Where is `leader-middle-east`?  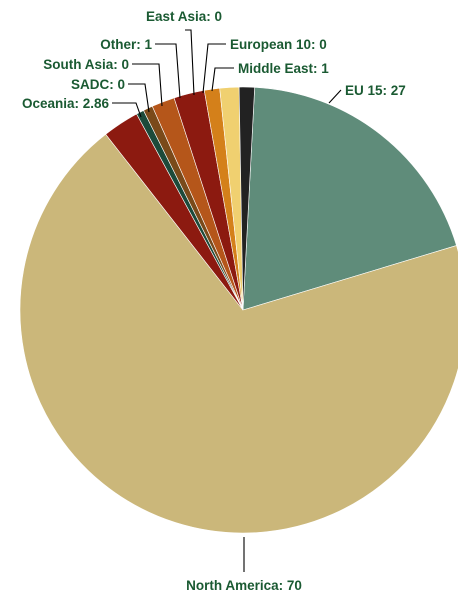 leader-middle-east is located at coordinates (222, 79).